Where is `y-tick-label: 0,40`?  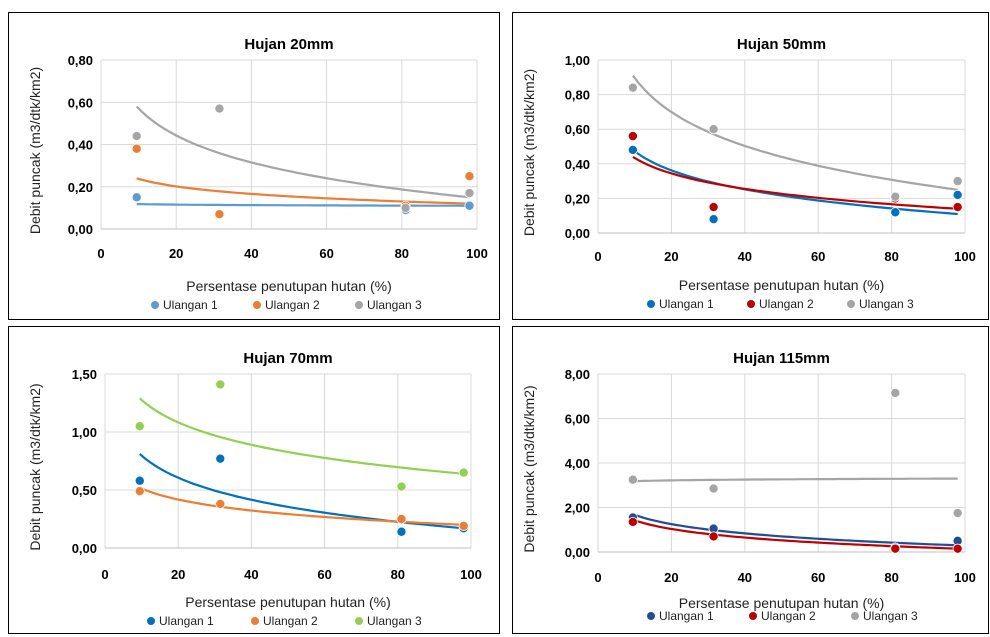
y-tick-label: 0,40 is located at coordinates (80, 145).